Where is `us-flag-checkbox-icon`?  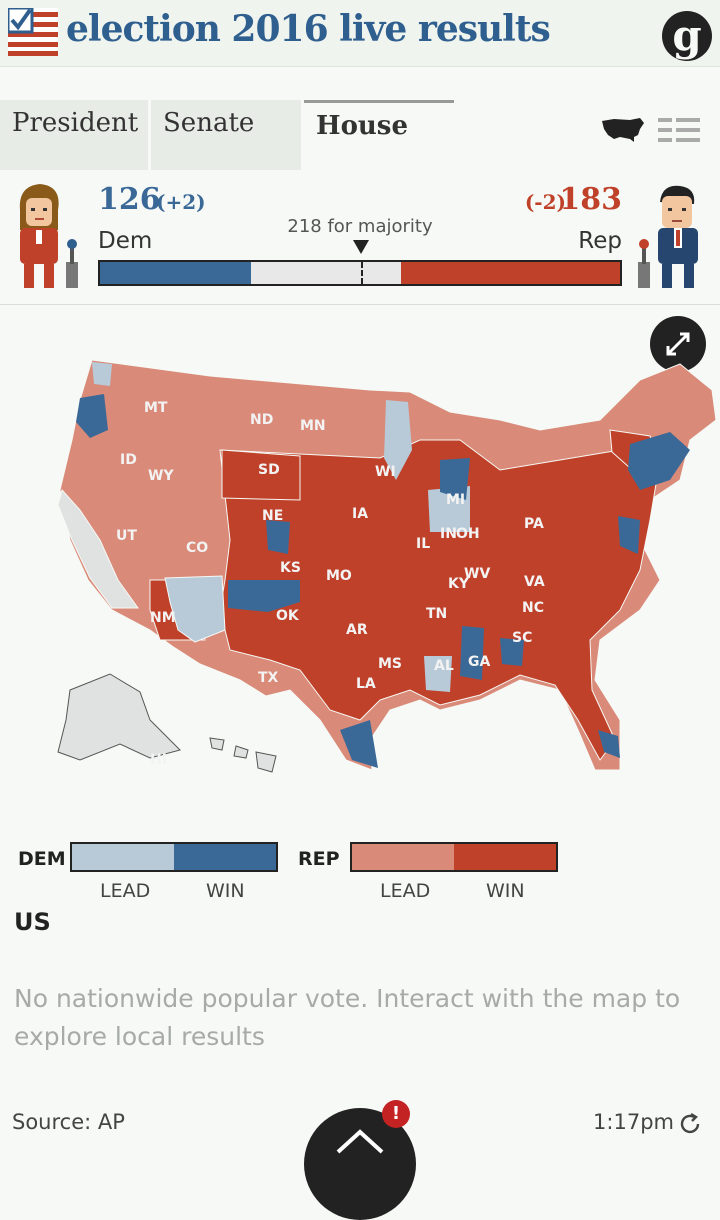 us-flag-checkbox-icon is located at coordinates (33, 32).